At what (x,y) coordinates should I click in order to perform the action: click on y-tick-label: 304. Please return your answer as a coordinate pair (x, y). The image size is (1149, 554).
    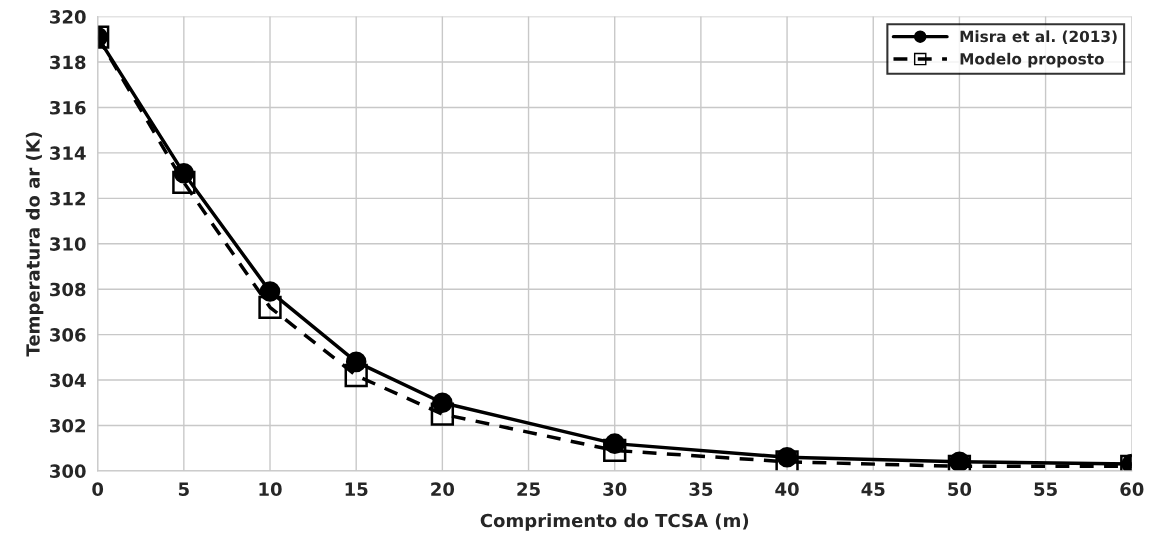
    Looking at the image, I should click on (68, 380).